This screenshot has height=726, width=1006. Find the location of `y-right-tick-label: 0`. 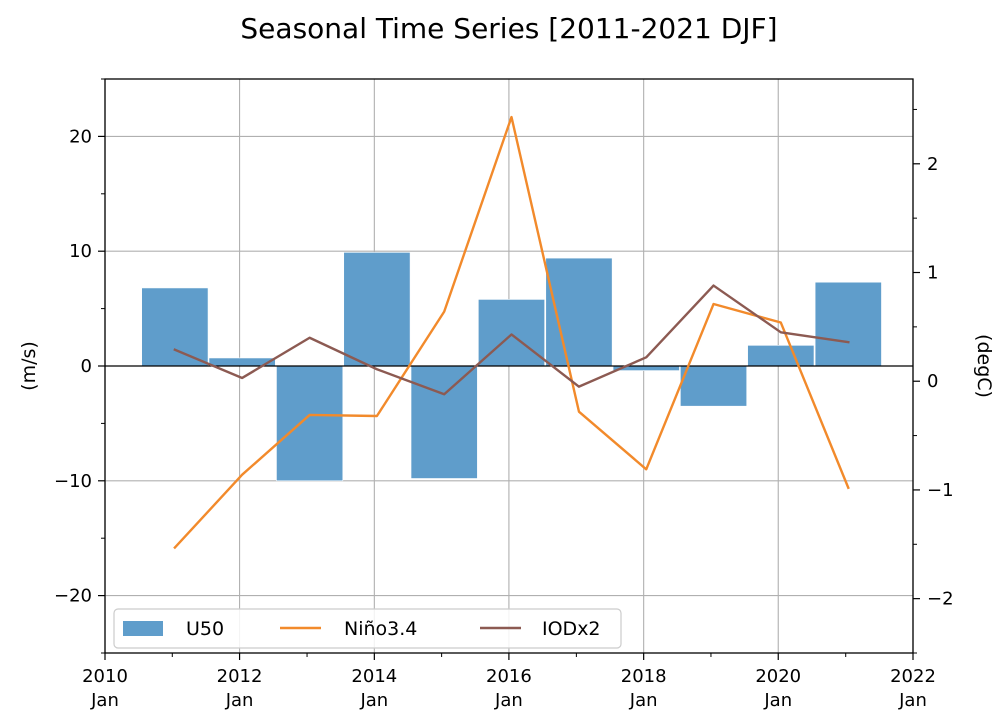

y-right-tick-label: 0 is located at coordinates (932, 381).